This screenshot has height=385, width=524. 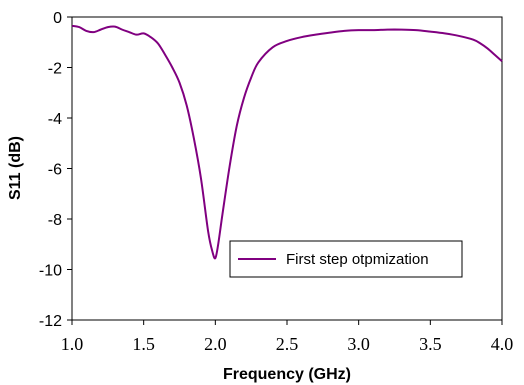 I want to click on x-tick-label: 4.0, so click(x=502, y=344).